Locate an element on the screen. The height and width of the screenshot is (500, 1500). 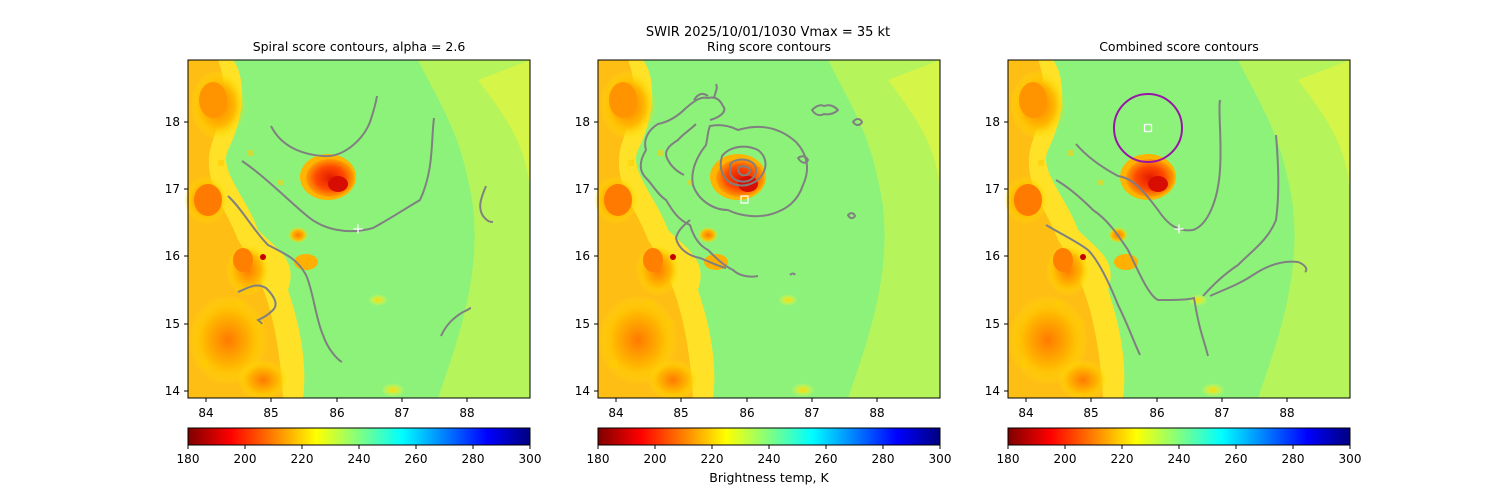
spiral-contours is located at coordinates (360, 229).